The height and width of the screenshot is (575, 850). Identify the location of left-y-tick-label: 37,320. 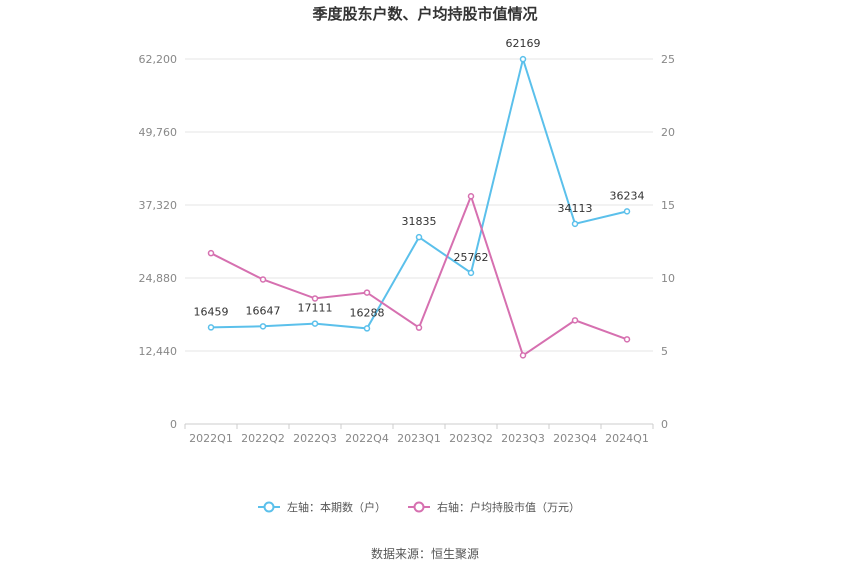
(158, 205).